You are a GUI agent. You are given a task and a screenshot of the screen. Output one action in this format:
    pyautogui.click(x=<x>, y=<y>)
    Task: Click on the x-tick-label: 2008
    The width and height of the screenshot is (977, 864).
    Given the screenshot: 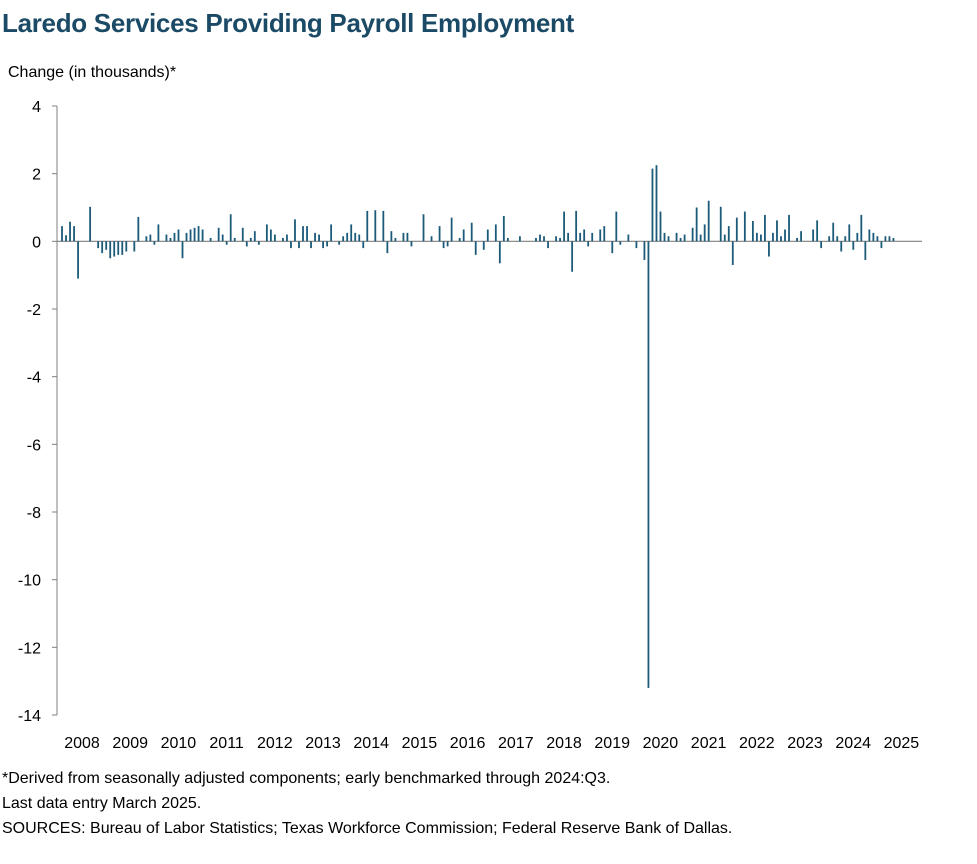 What is the action you would take?
    pyautogui.click(x=82, y=743)
    